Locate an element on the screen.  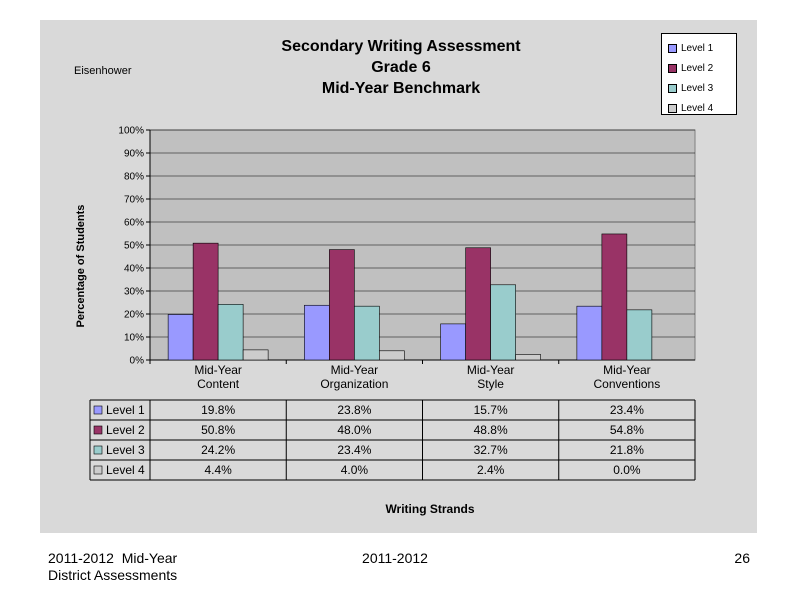
legend-item-level-1: Level 1 is located at coordinates (702, 48).